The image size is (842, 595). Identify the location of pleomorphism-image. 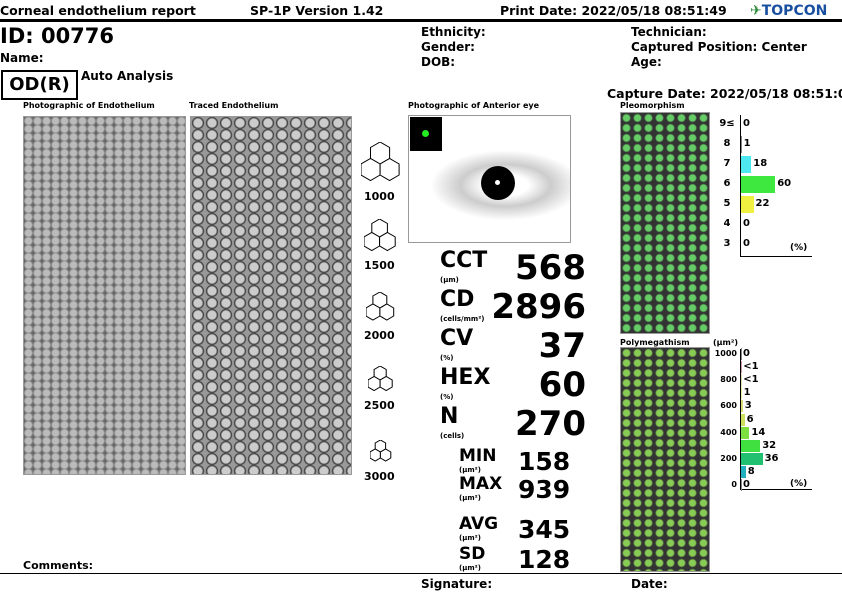
(665, 223).